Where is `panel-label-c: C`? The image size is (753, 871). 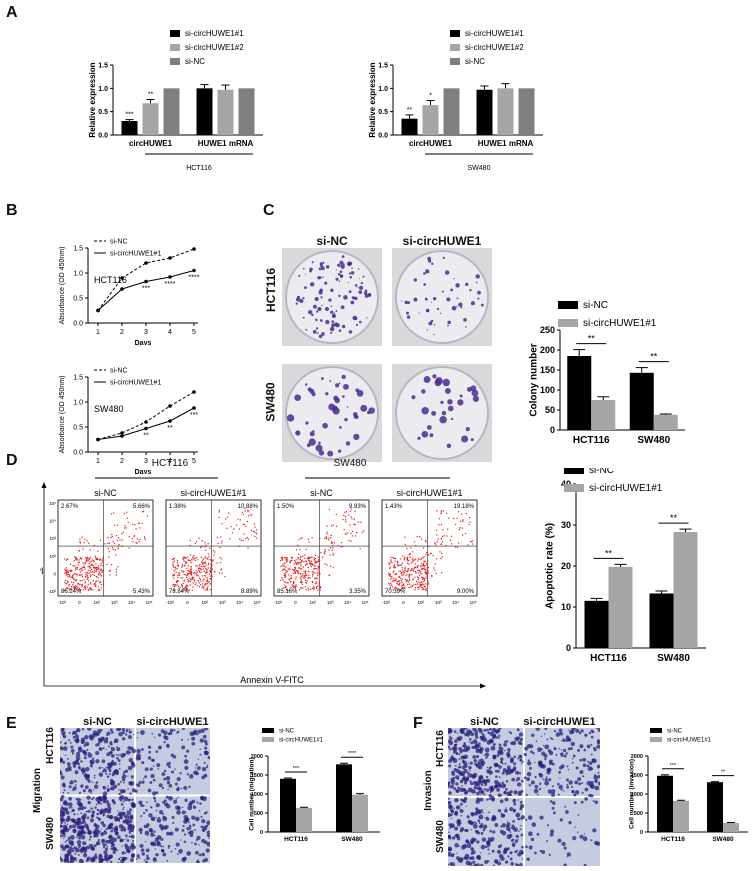 panel-label-c: C is located at coordinates (269, 210).